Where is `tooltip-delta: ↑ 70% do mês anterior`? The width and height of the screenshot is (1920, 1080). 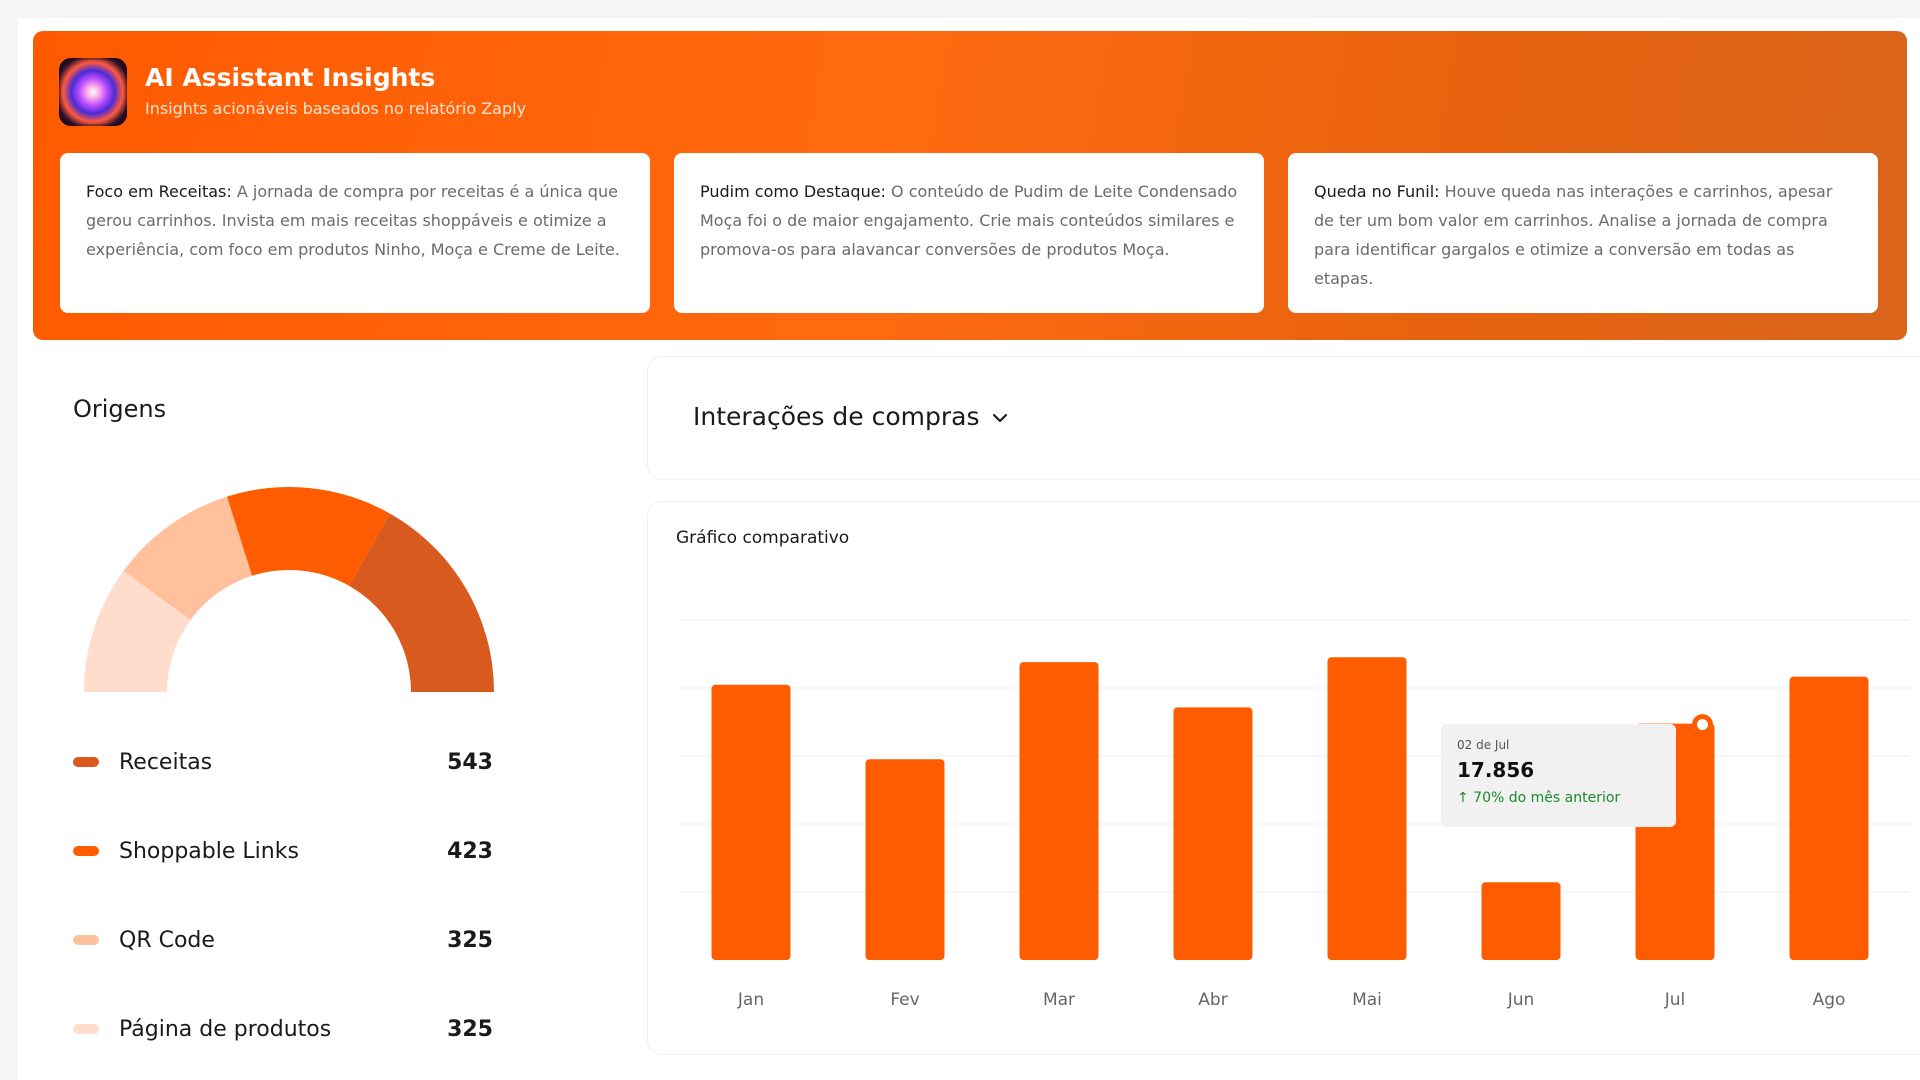 tooltip-delta: ↑ 70% do mês anterior is located at coordinates (1539, 798).